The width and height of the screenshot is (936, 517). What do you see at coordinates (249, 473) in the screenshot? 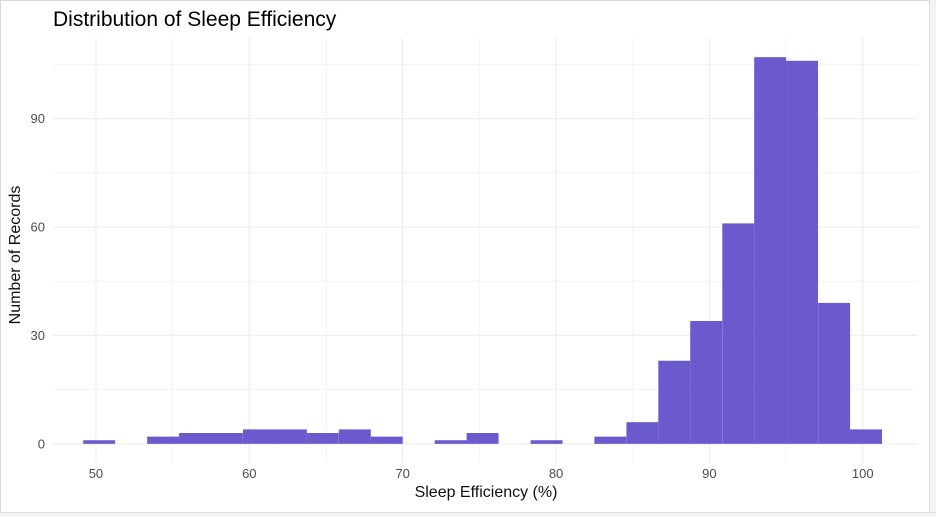
I see `x-tick-label: 60` at bounding box center [249, 473].